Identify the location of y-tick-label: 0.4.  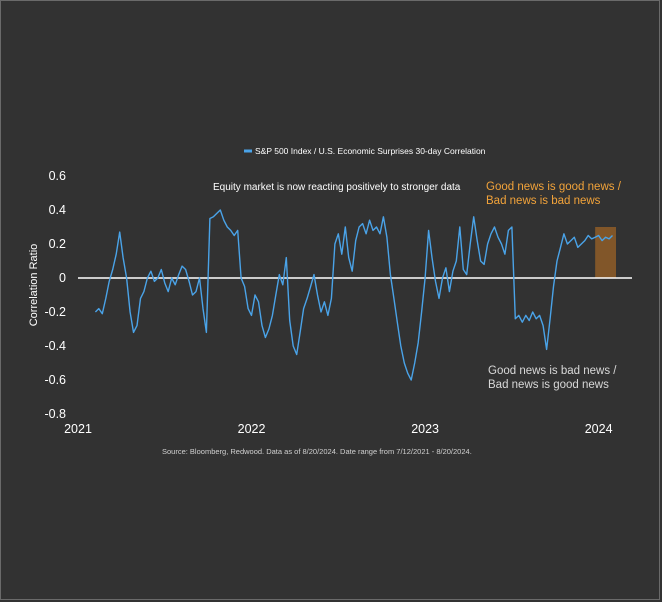
(57, 210).